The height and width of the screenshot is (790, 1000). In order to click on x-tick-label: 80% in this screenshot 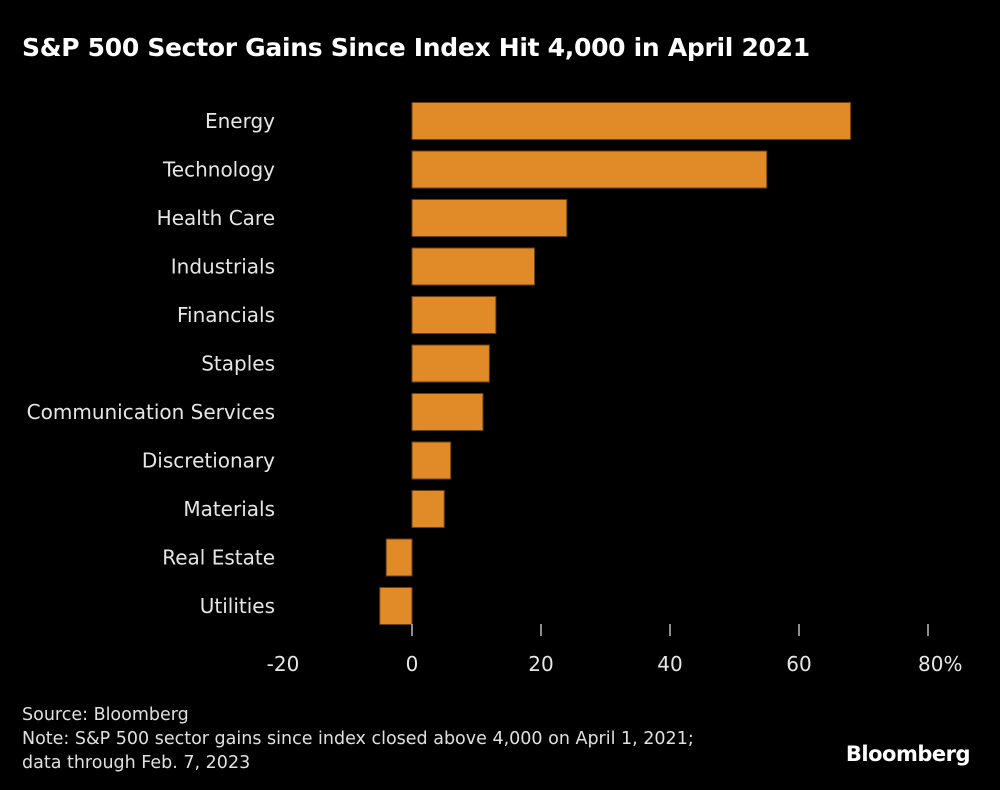, I will do `click(940, 664)`.